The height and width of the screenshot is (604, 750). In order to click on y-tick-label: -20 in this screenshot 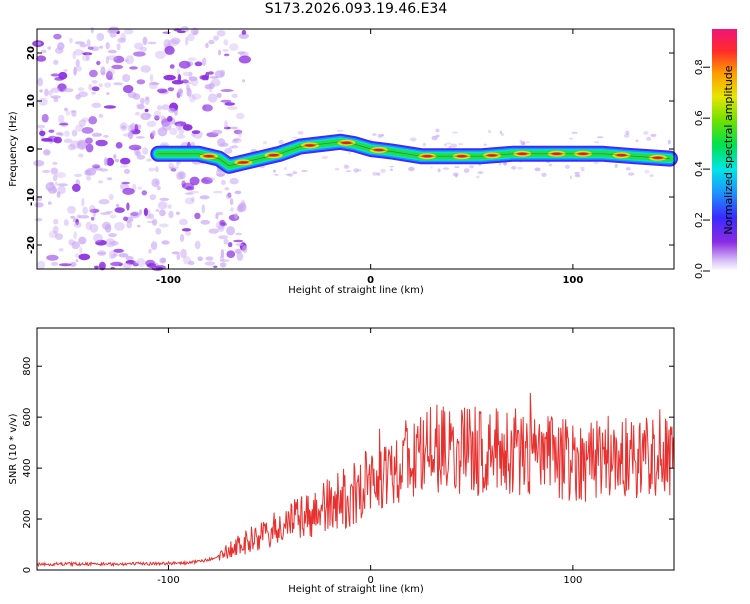, I will do `click(31, 245)`.